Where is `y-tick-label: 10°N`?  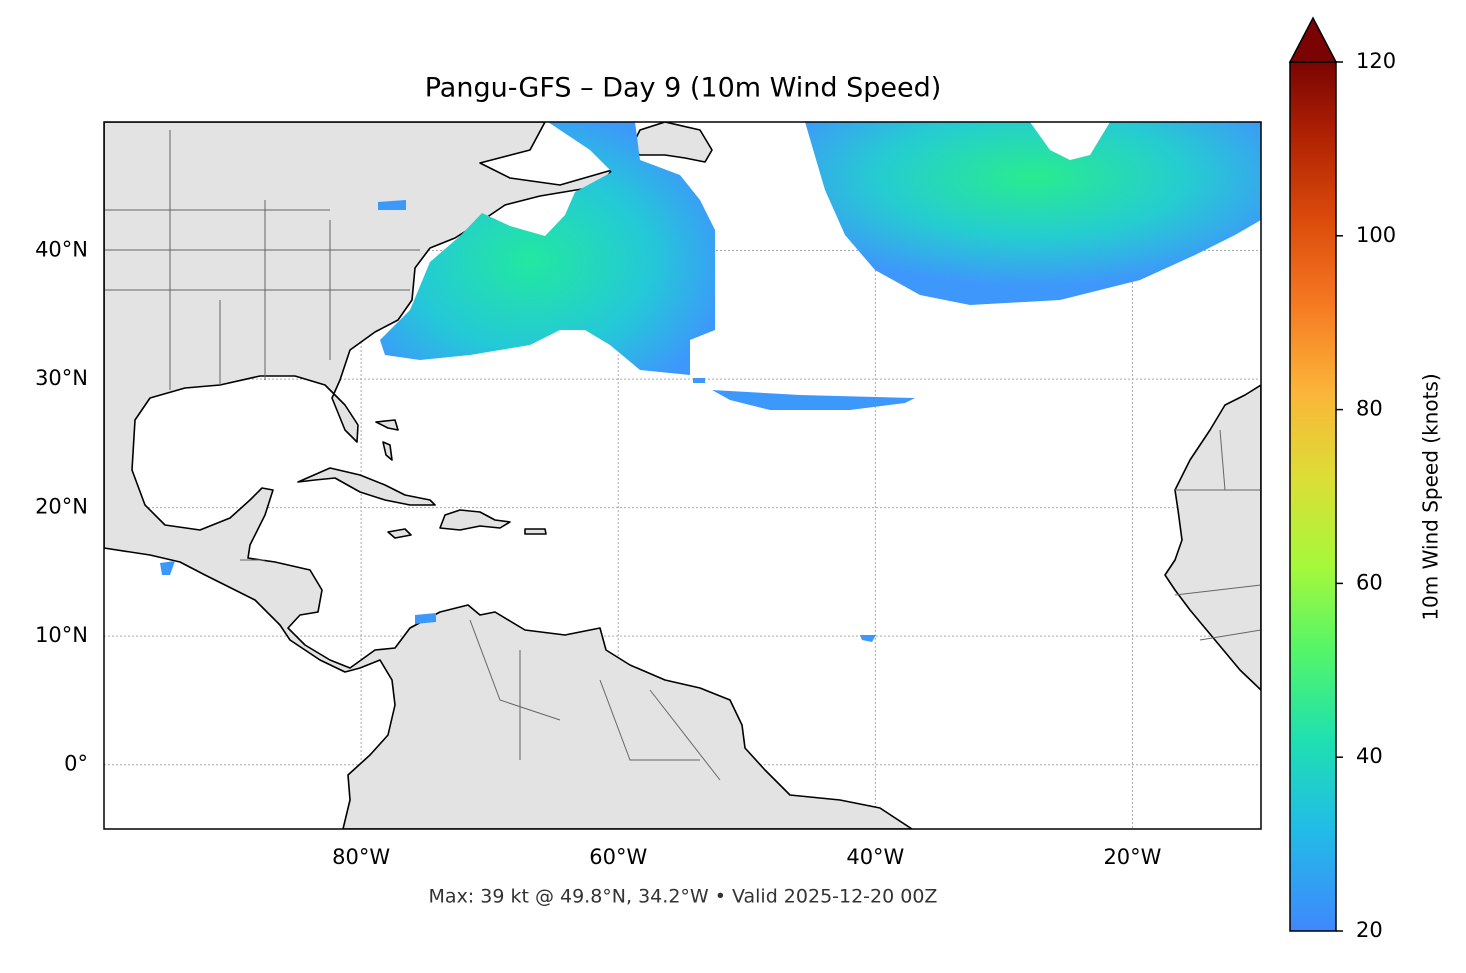 y-tick-label: 10°N is located at coordinates (61, 635).